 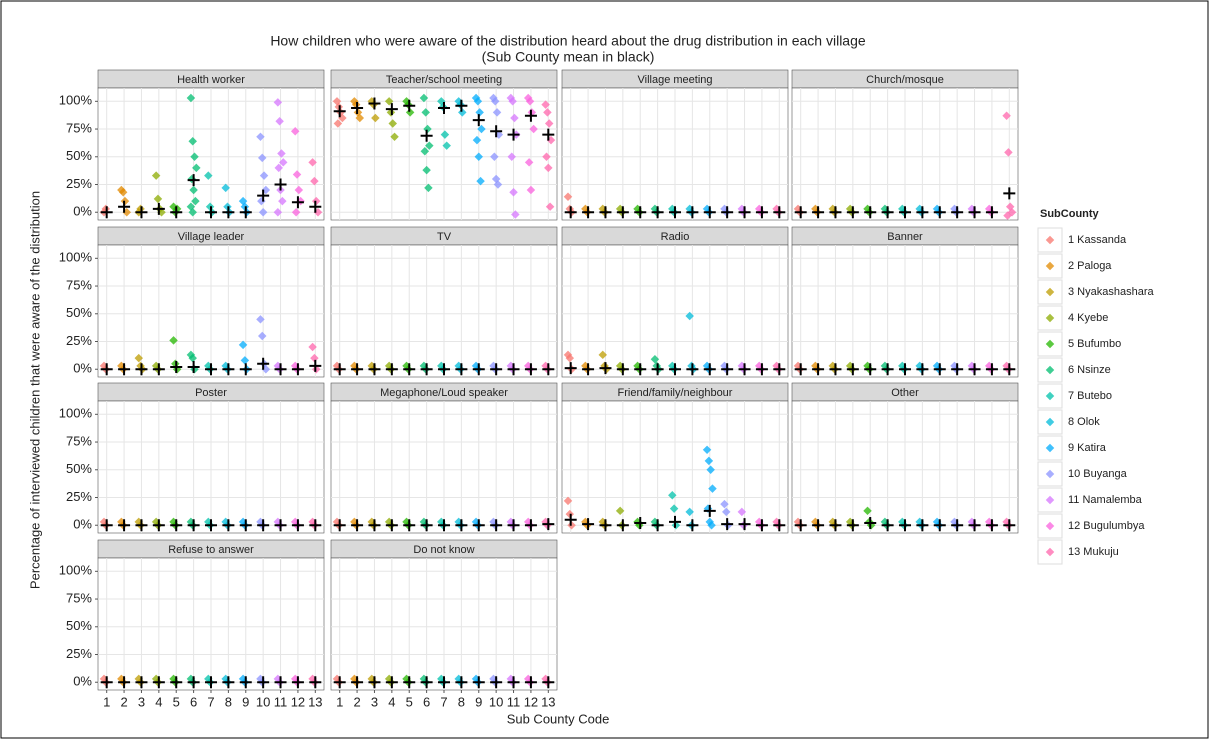 I want to click on x-tick-label: 3, so click(x=374, y=701).